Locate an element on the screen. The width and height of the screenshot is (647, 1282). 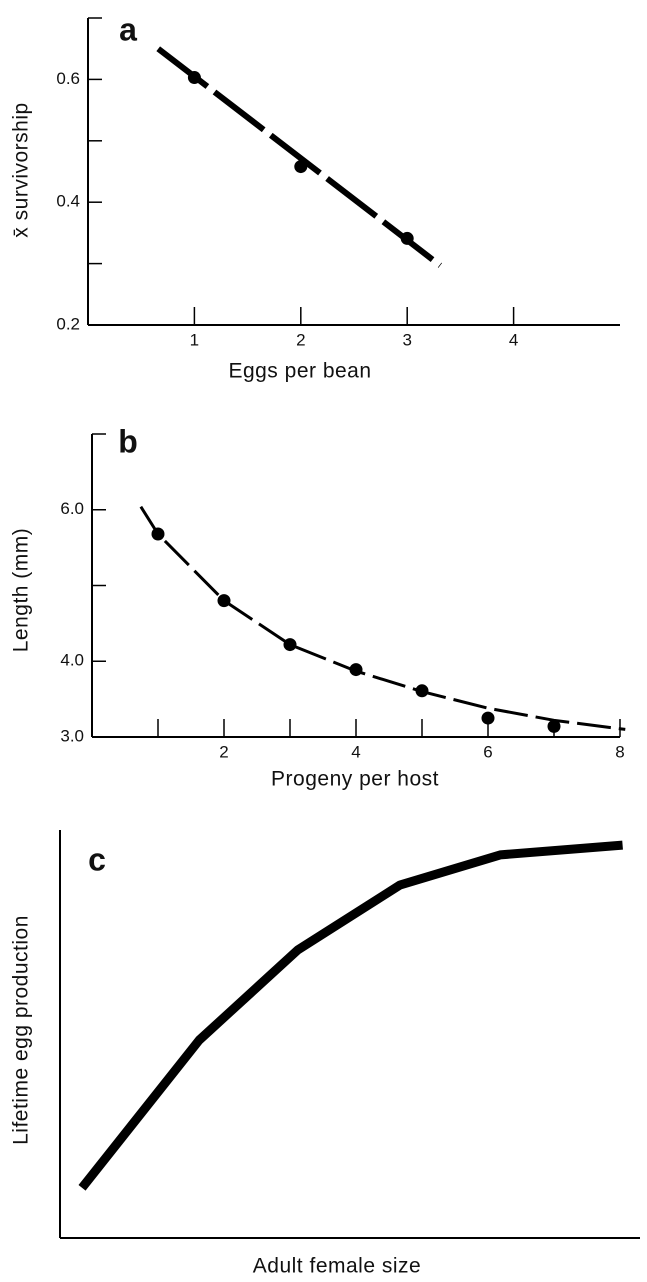
y-tick-label: 6.0 is located at coordinates (72, 508).